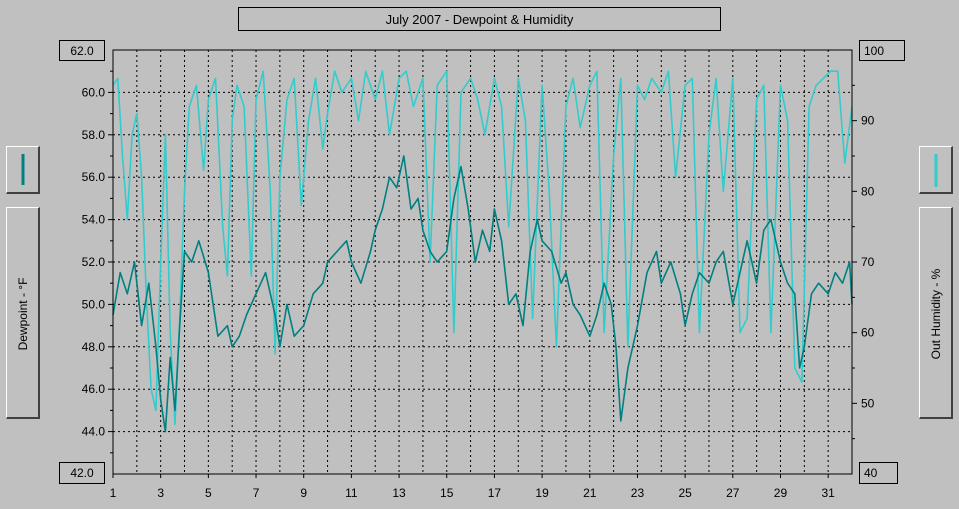 The height and width of the screenshot is (509, 959). Describe the element at coordinates (878, 473) in the screenshot. I see `right-axis-bottom-value: 40` at that location.